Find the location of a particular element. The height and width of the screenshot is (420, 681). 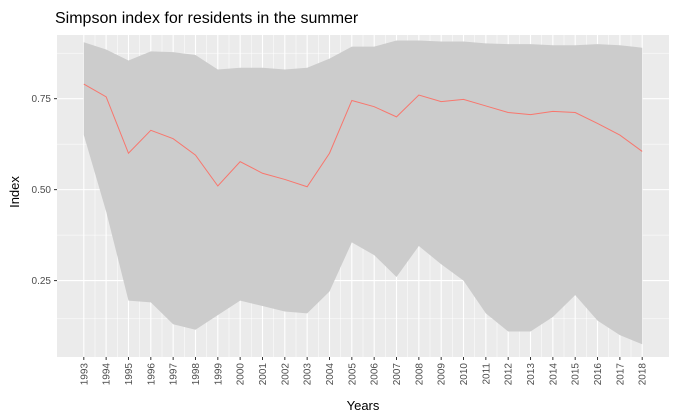

x-tick-label: 2007 is located at coordinates (397, 374).